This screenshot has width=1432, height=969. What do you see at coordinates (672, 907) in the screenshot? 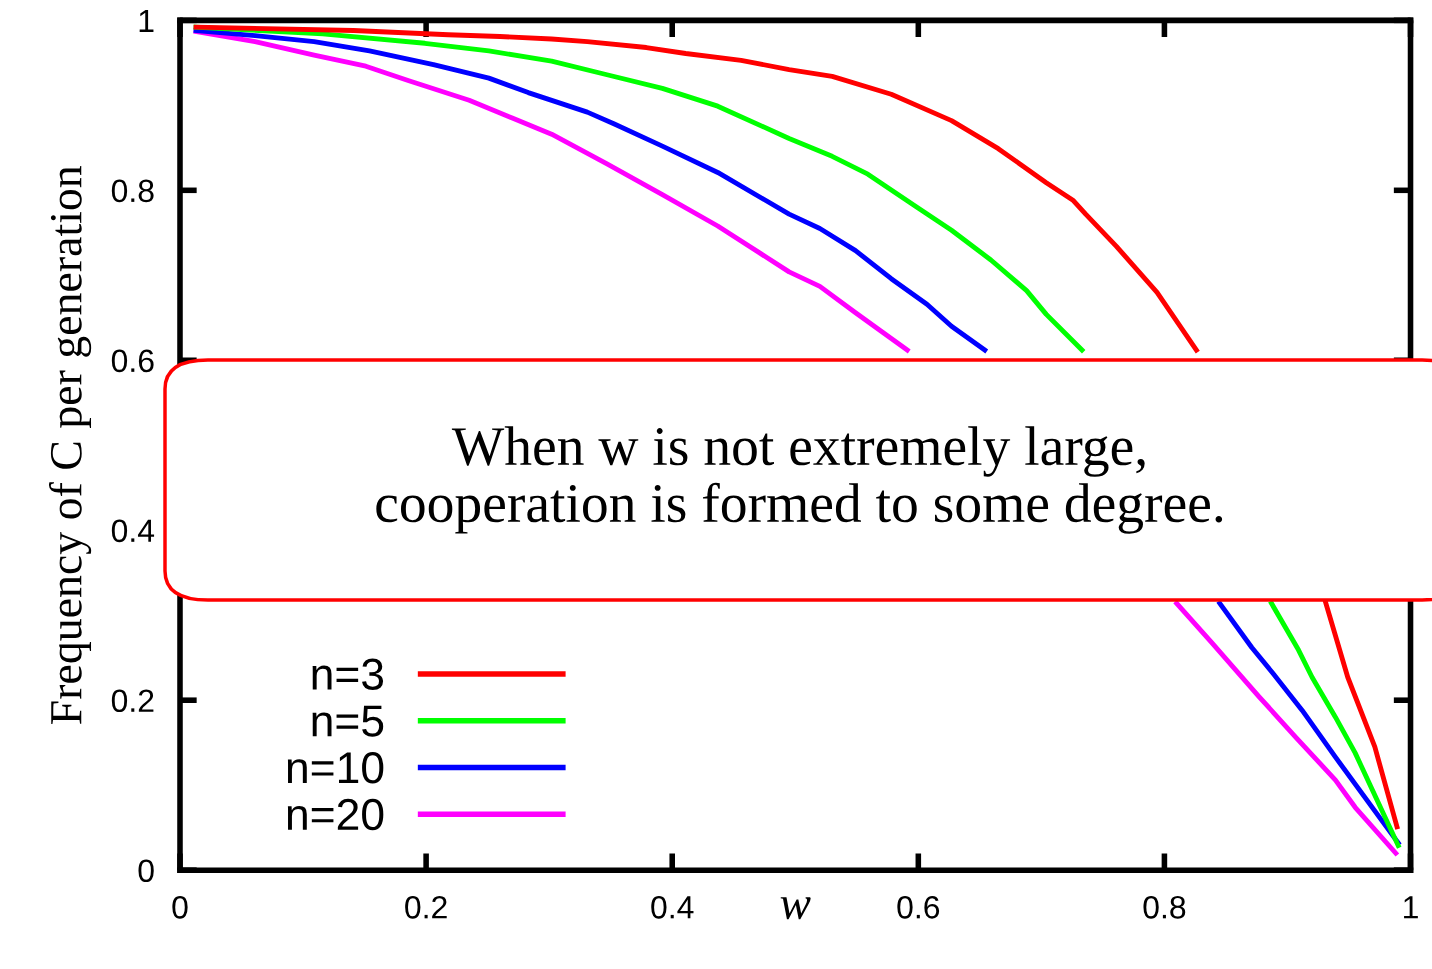
I see `x-tick-label: 0.4` at bounding box center [672, 907].